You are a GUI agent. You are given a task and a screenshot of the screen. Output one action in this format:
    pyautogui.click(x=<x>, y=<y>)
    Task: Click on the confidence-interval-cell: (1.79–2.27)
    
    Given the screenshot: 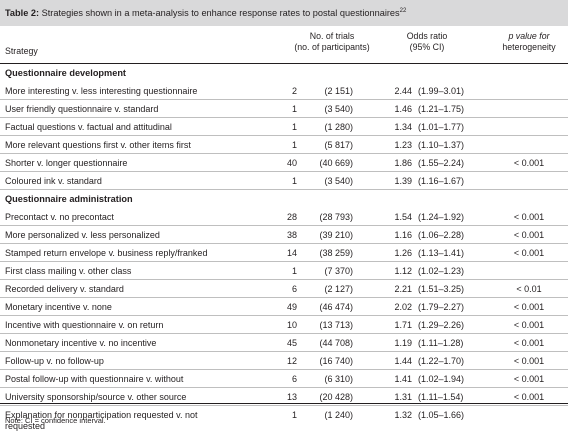 What is the action you would take?
    pyautogui.click(x=441, y=307)
    